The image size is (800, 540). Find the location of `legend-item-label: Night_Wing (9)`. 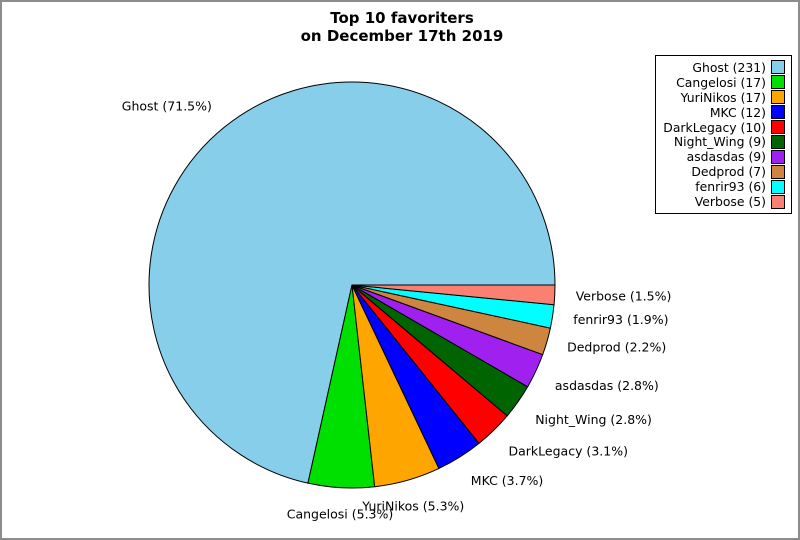

legend-item-label: Night_Wing (9) is located at coordinates (719, 142).